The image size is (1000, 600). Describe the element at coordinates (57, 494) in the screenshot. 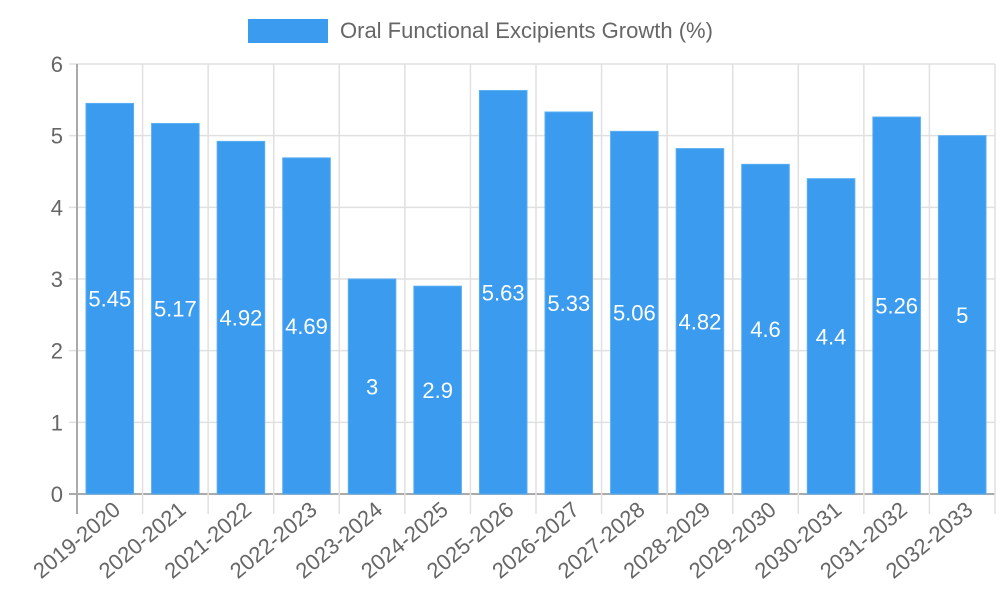

I see `y-tick-label: 0` at that location.